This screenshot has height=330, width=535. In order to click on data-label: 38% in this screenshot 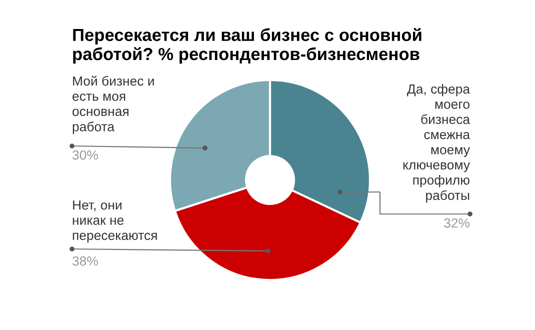, I will do `click(85, 261)`.